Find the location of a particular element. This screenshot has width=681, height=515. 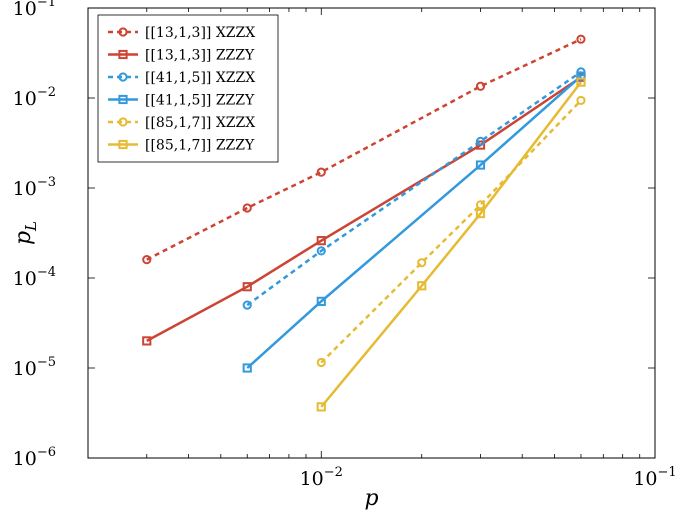

legend-entry: [[13,1,3]] ZZZY is located at coordinates (181, 56).